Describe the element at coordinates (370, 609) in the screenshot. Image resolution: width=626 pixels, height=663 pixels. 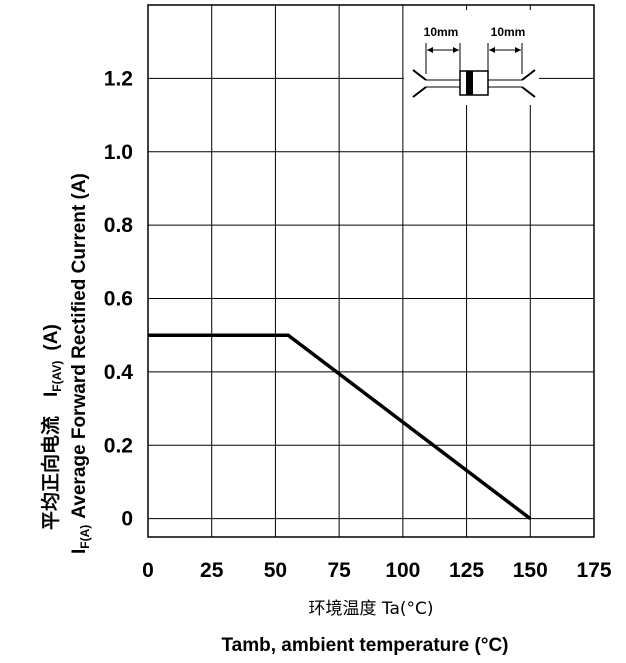
I see `x-axis-label-cn: 环境温度 Ta(°C)` at that location.